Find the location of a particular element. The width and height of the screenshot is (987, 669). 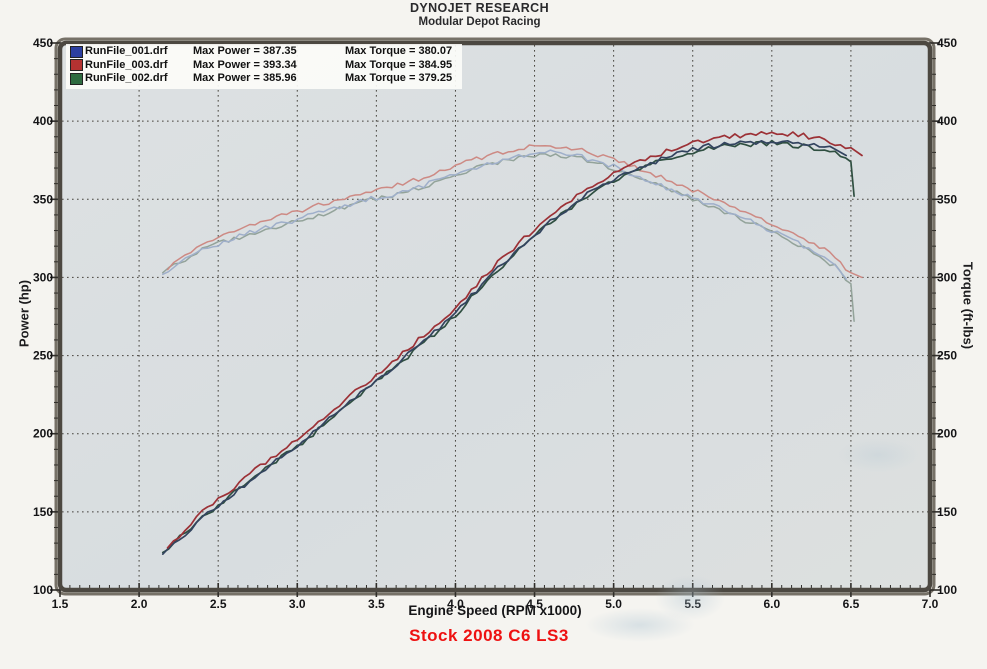

svg-text: 6.0 is located at coordinates (771, 604).